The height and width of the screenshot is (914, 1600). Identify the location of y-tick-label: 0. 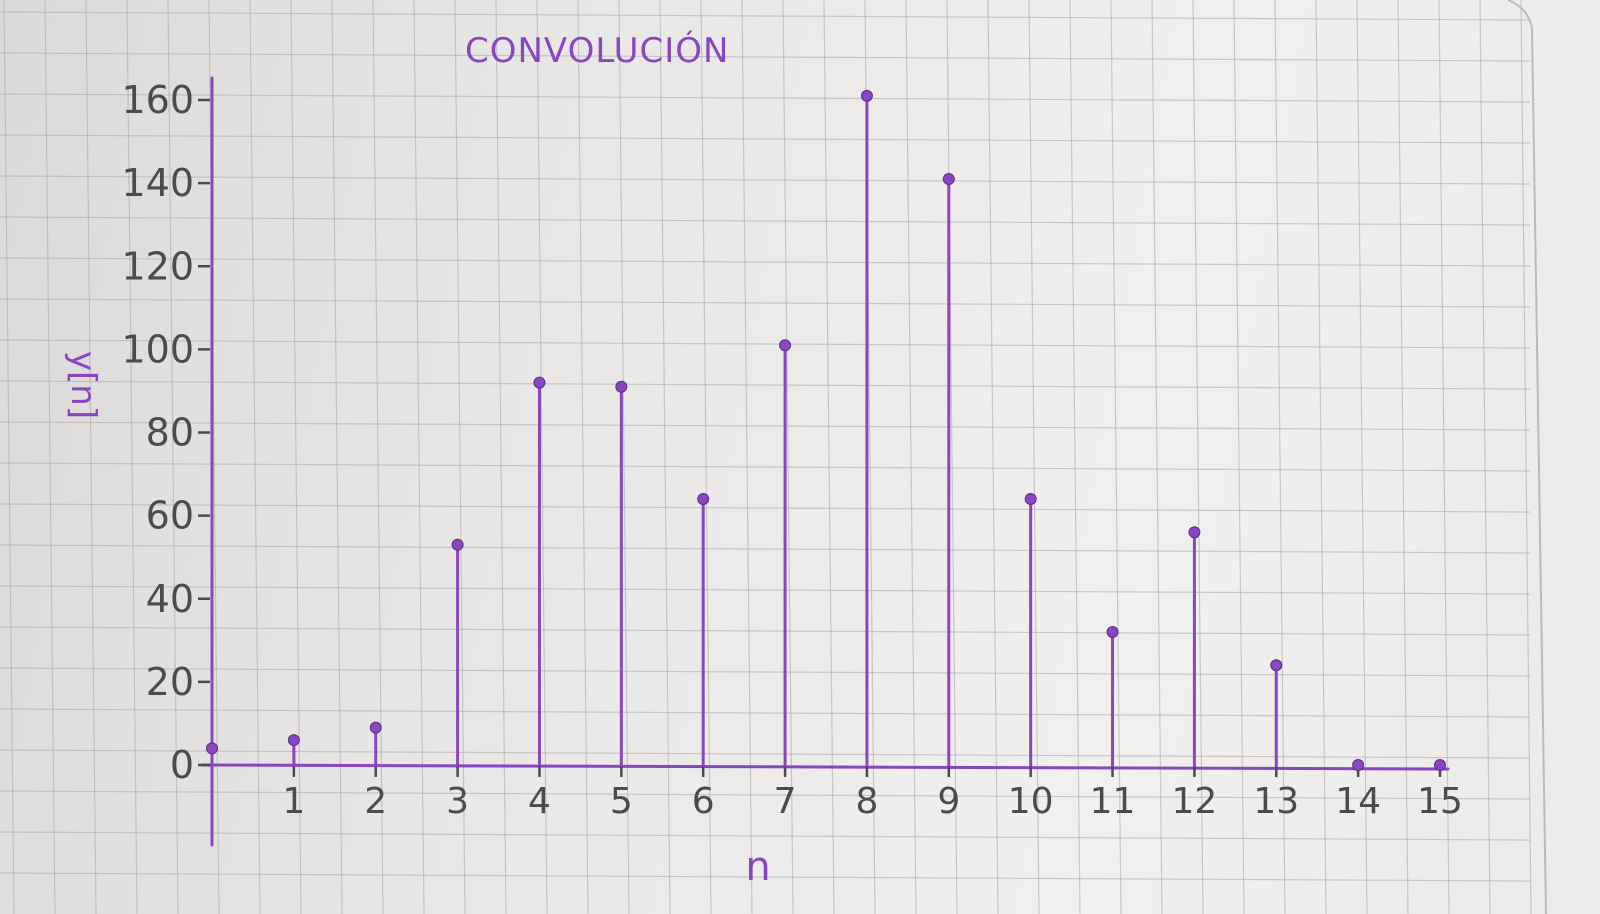
(182, 765).